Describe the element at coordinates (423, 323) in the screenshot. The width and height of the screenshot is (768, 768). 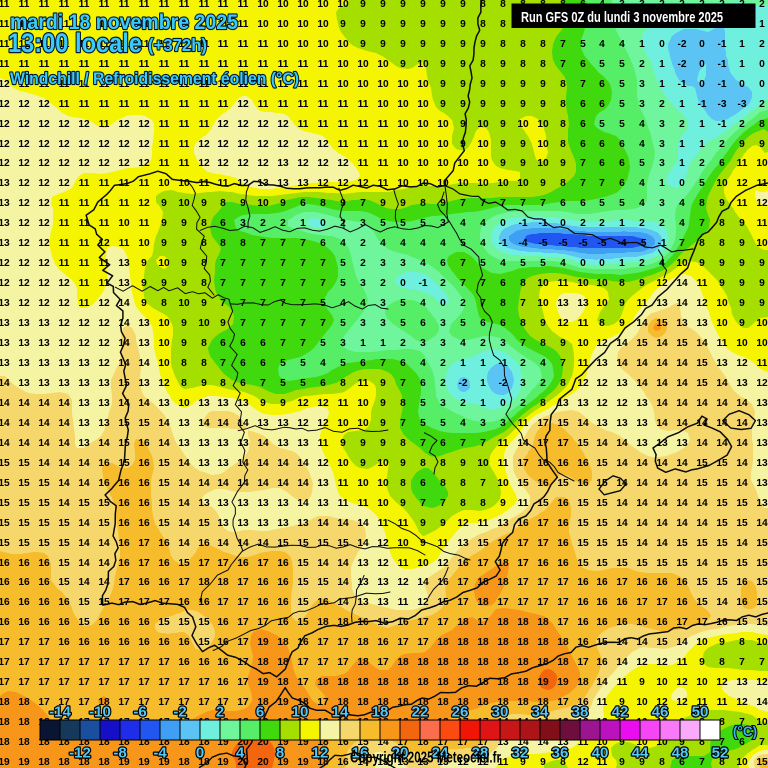
I see `svg-text: 6` at that location.